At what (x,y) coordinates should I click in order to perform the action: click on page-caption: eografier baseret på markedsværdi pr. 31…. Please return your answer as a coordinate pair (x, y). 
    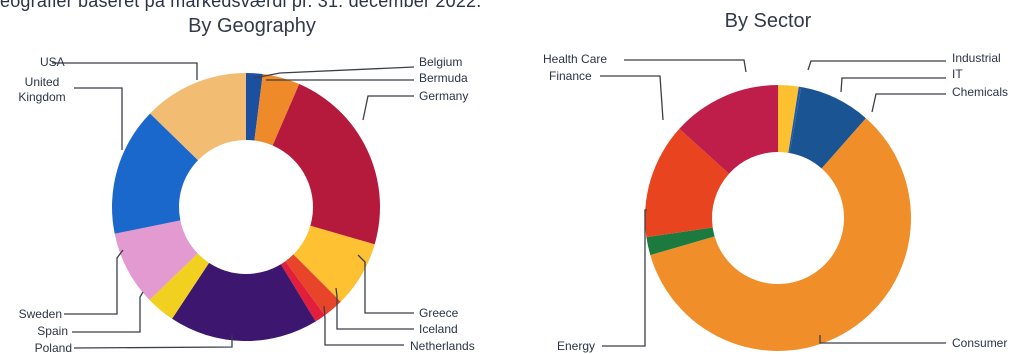
    Looking at the image, I should click on (241, 5).